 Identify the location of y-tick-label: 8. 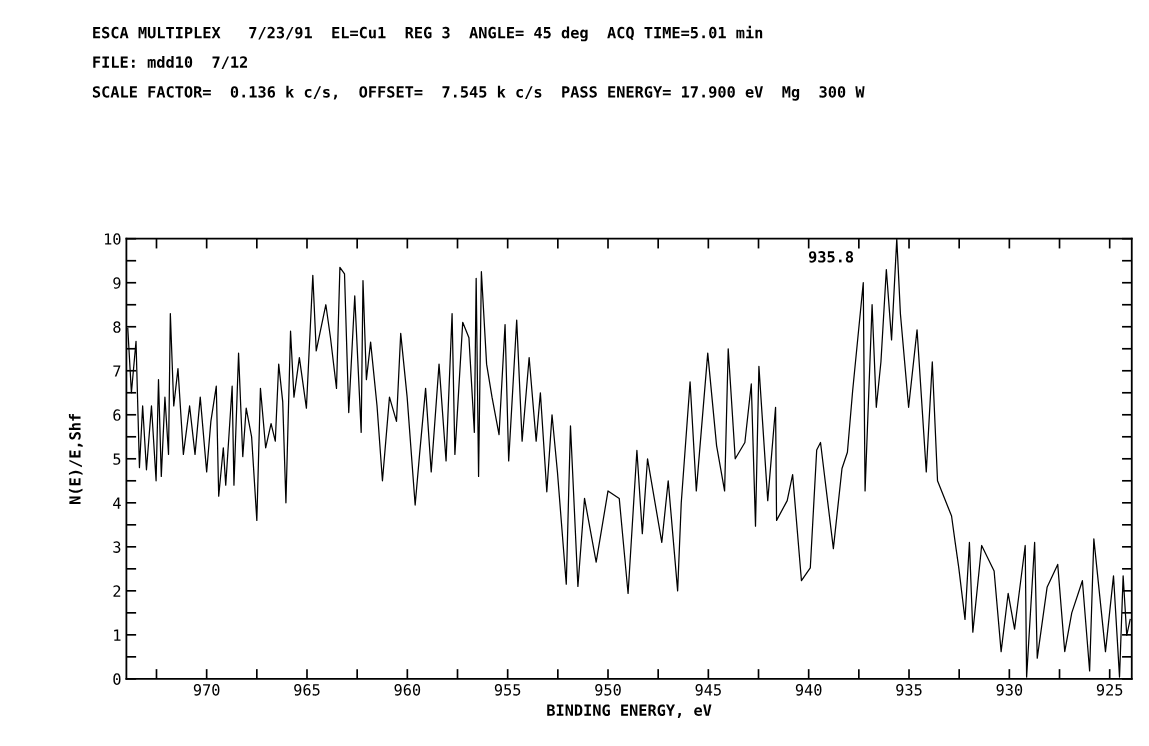
(117, 327).